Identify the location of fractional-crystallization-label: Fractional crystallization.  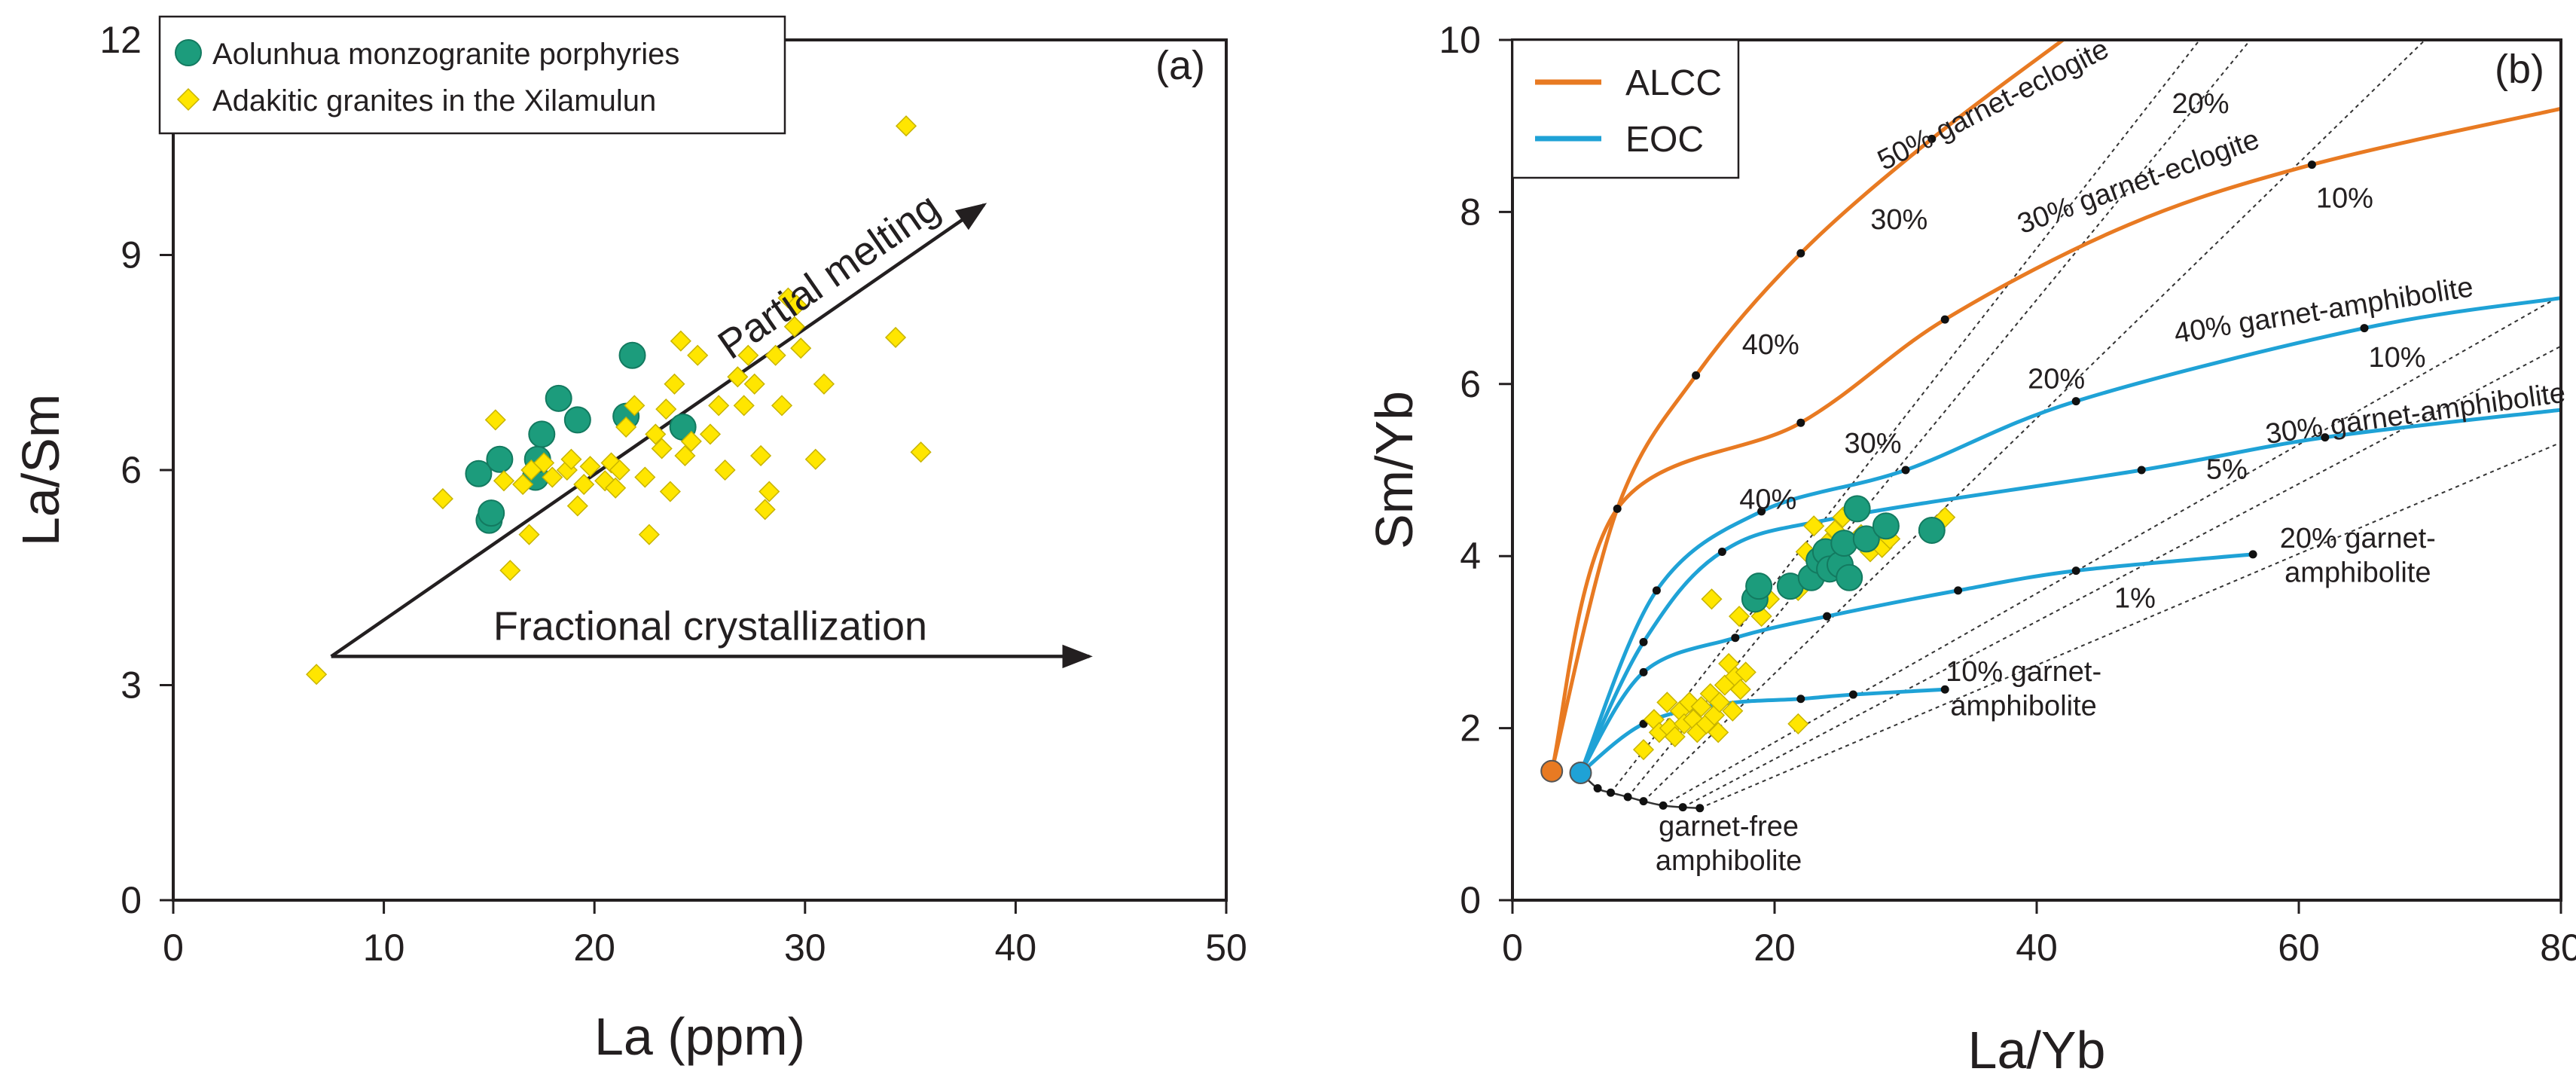
(710, 626).